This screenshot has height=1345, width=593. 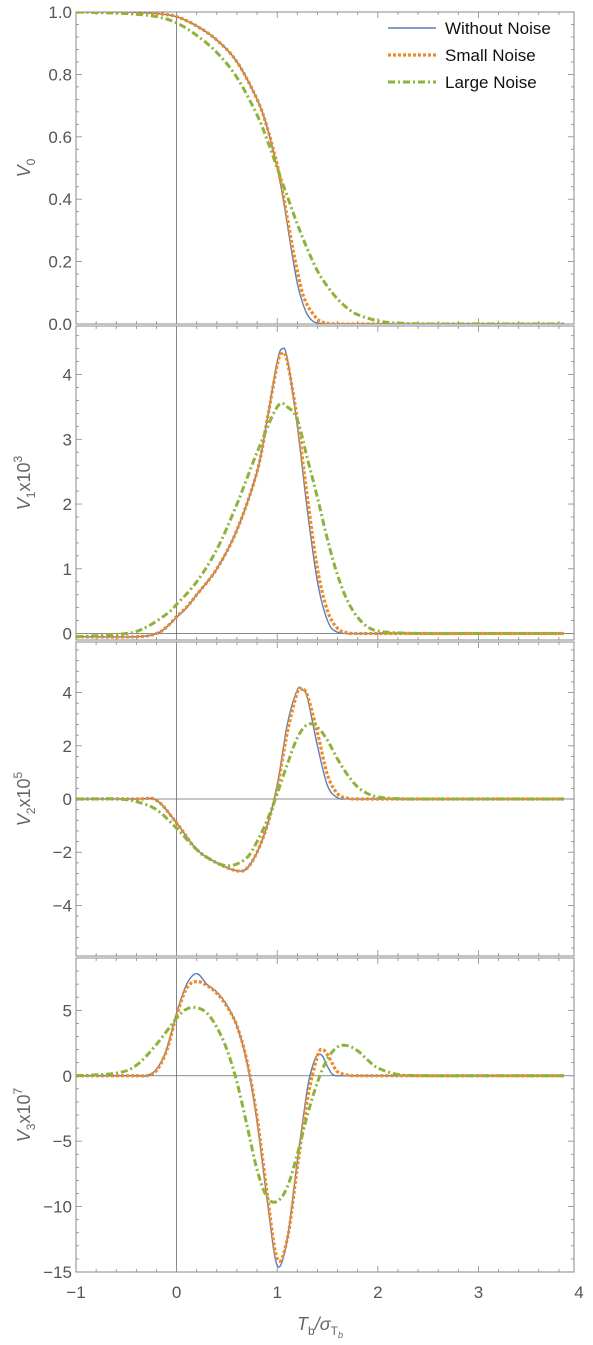 I want to click on x-tick-label: 2, so click(x=377, y=1292).